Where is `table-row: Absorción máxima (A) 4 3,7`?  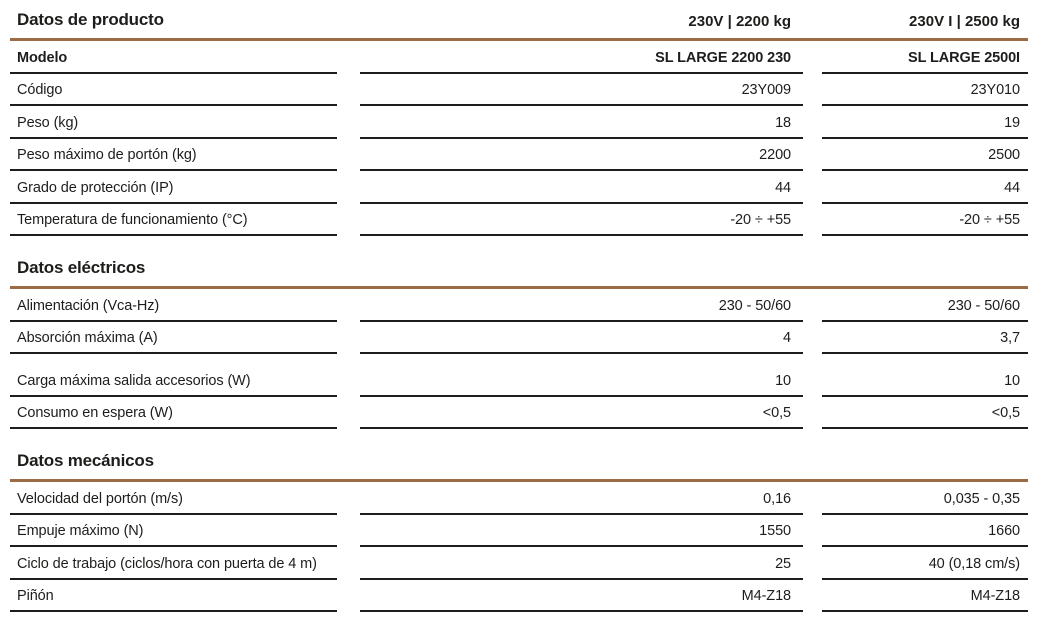 table-row: Absorción máxima (A) 4 3,7 is located at coordinates (519, 338).